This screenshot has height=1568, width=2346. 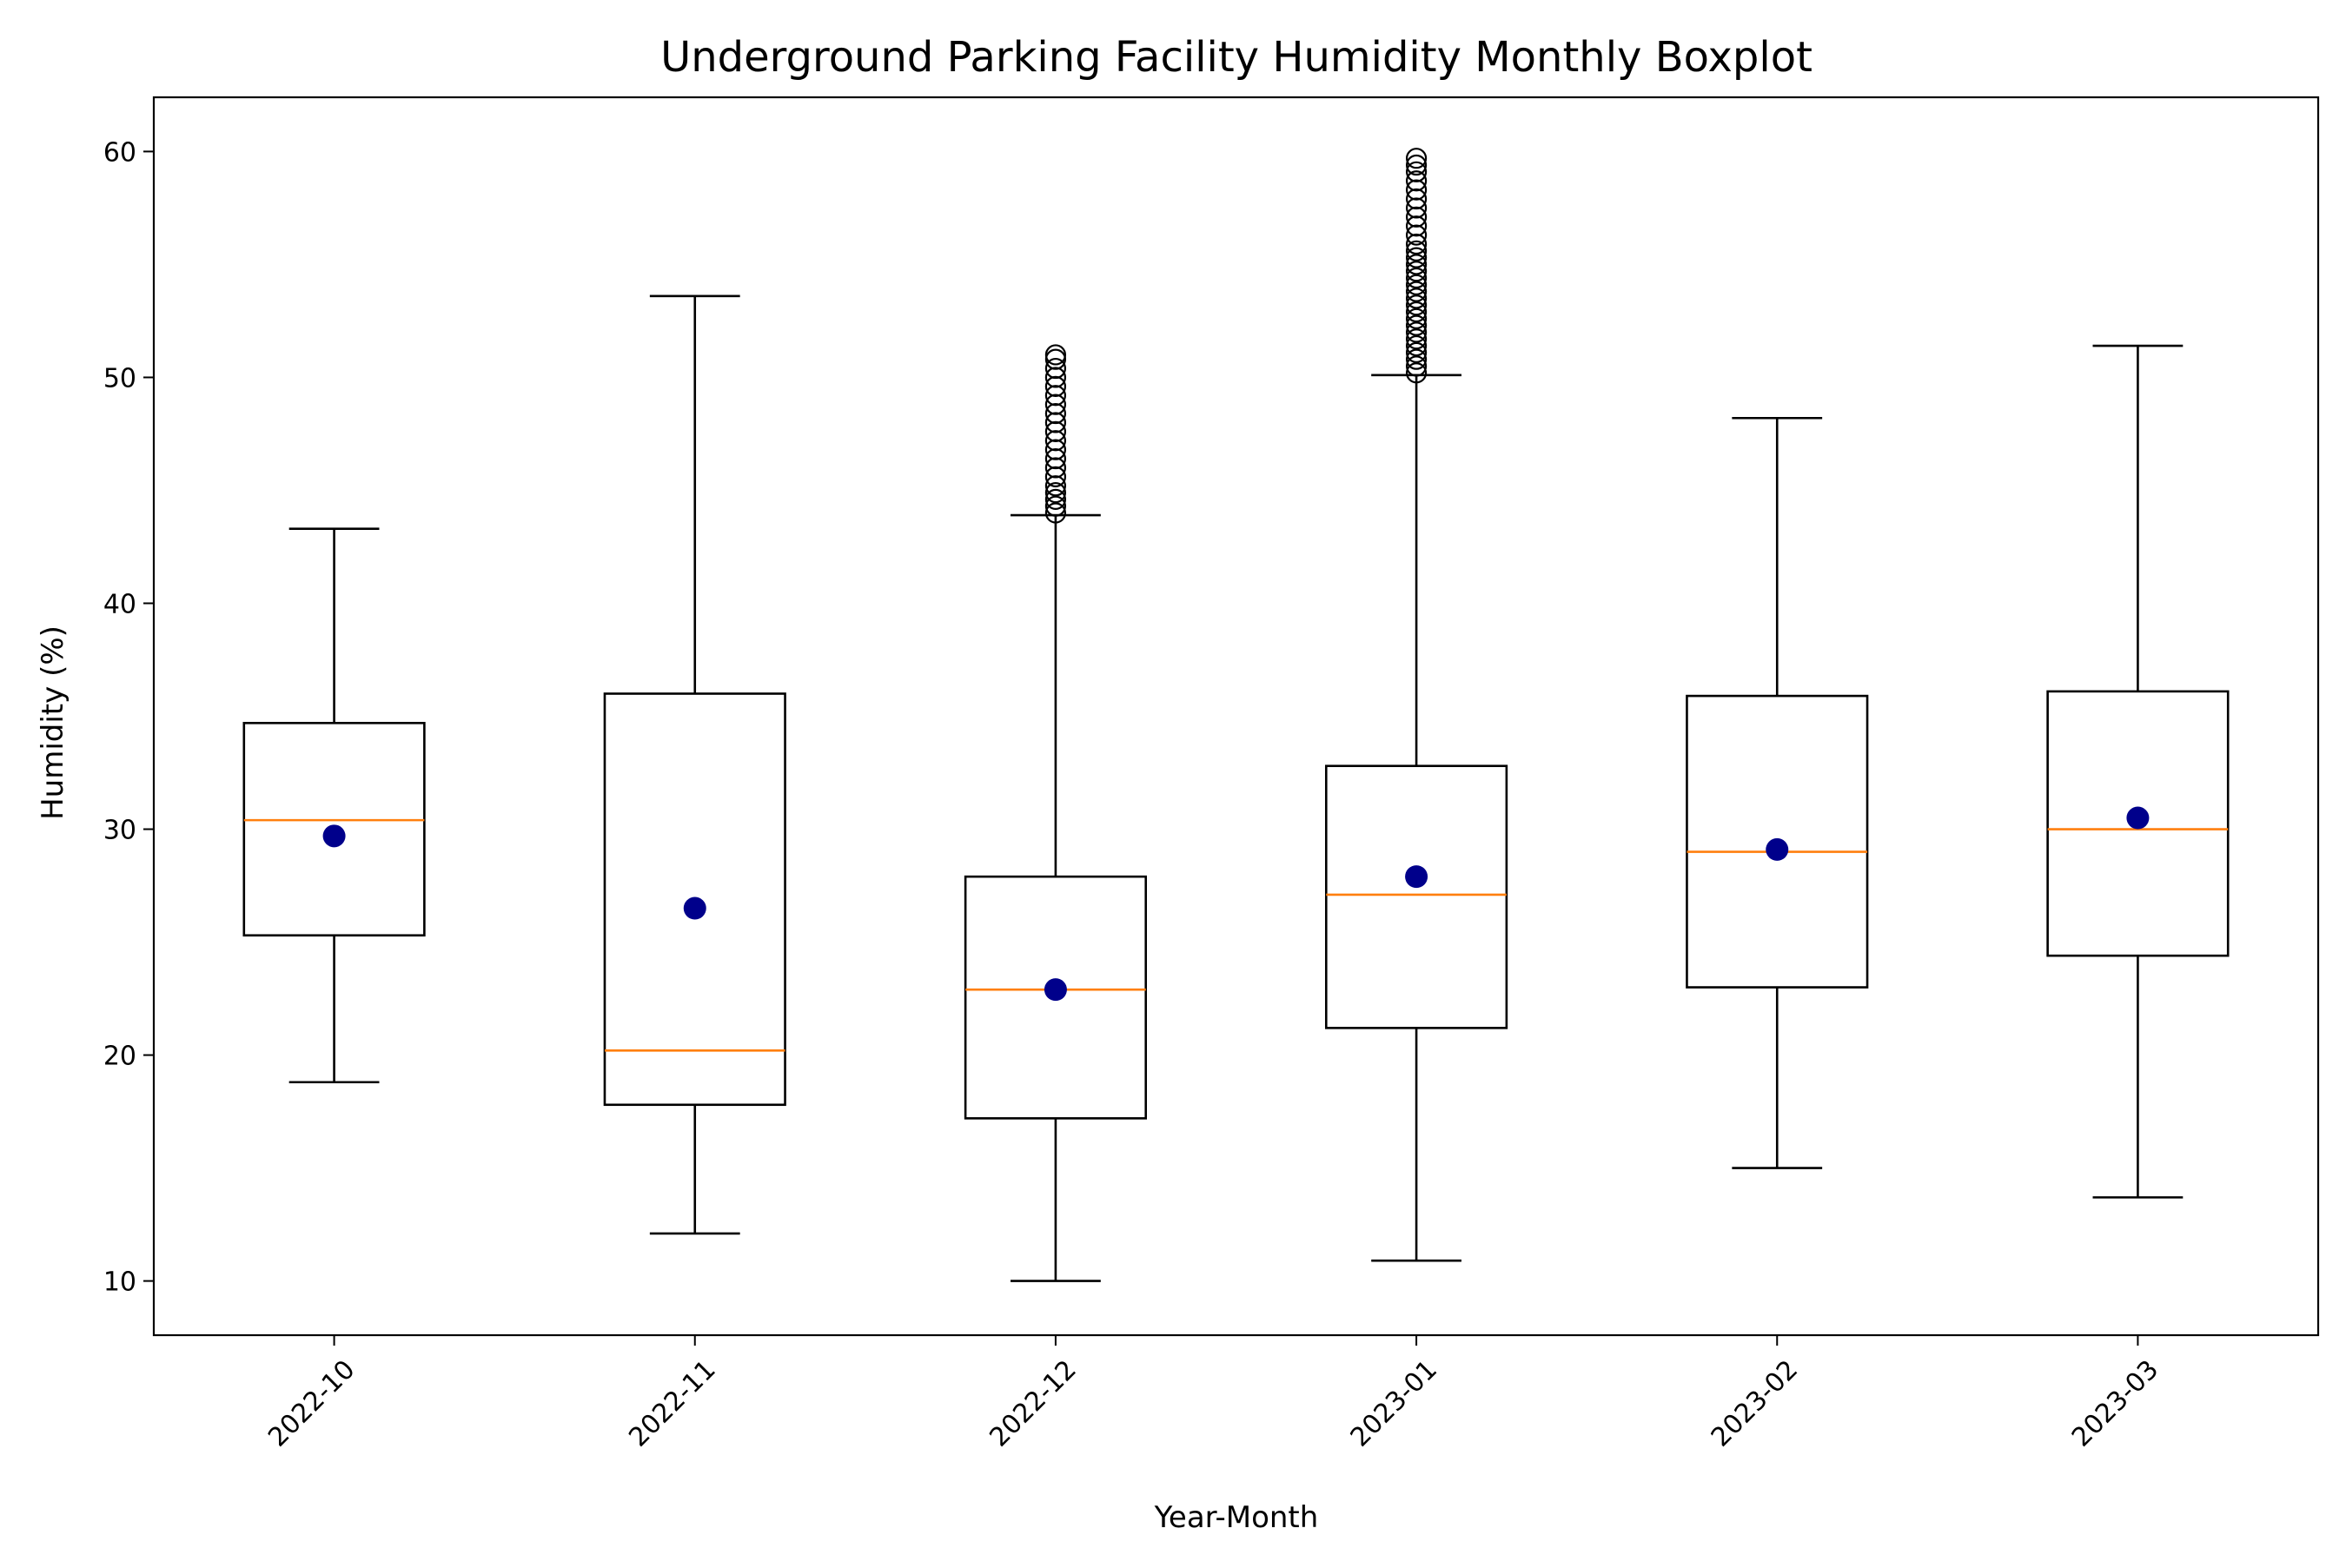 I want to click on y-tick-label: 30, so click(x=119, y=831).